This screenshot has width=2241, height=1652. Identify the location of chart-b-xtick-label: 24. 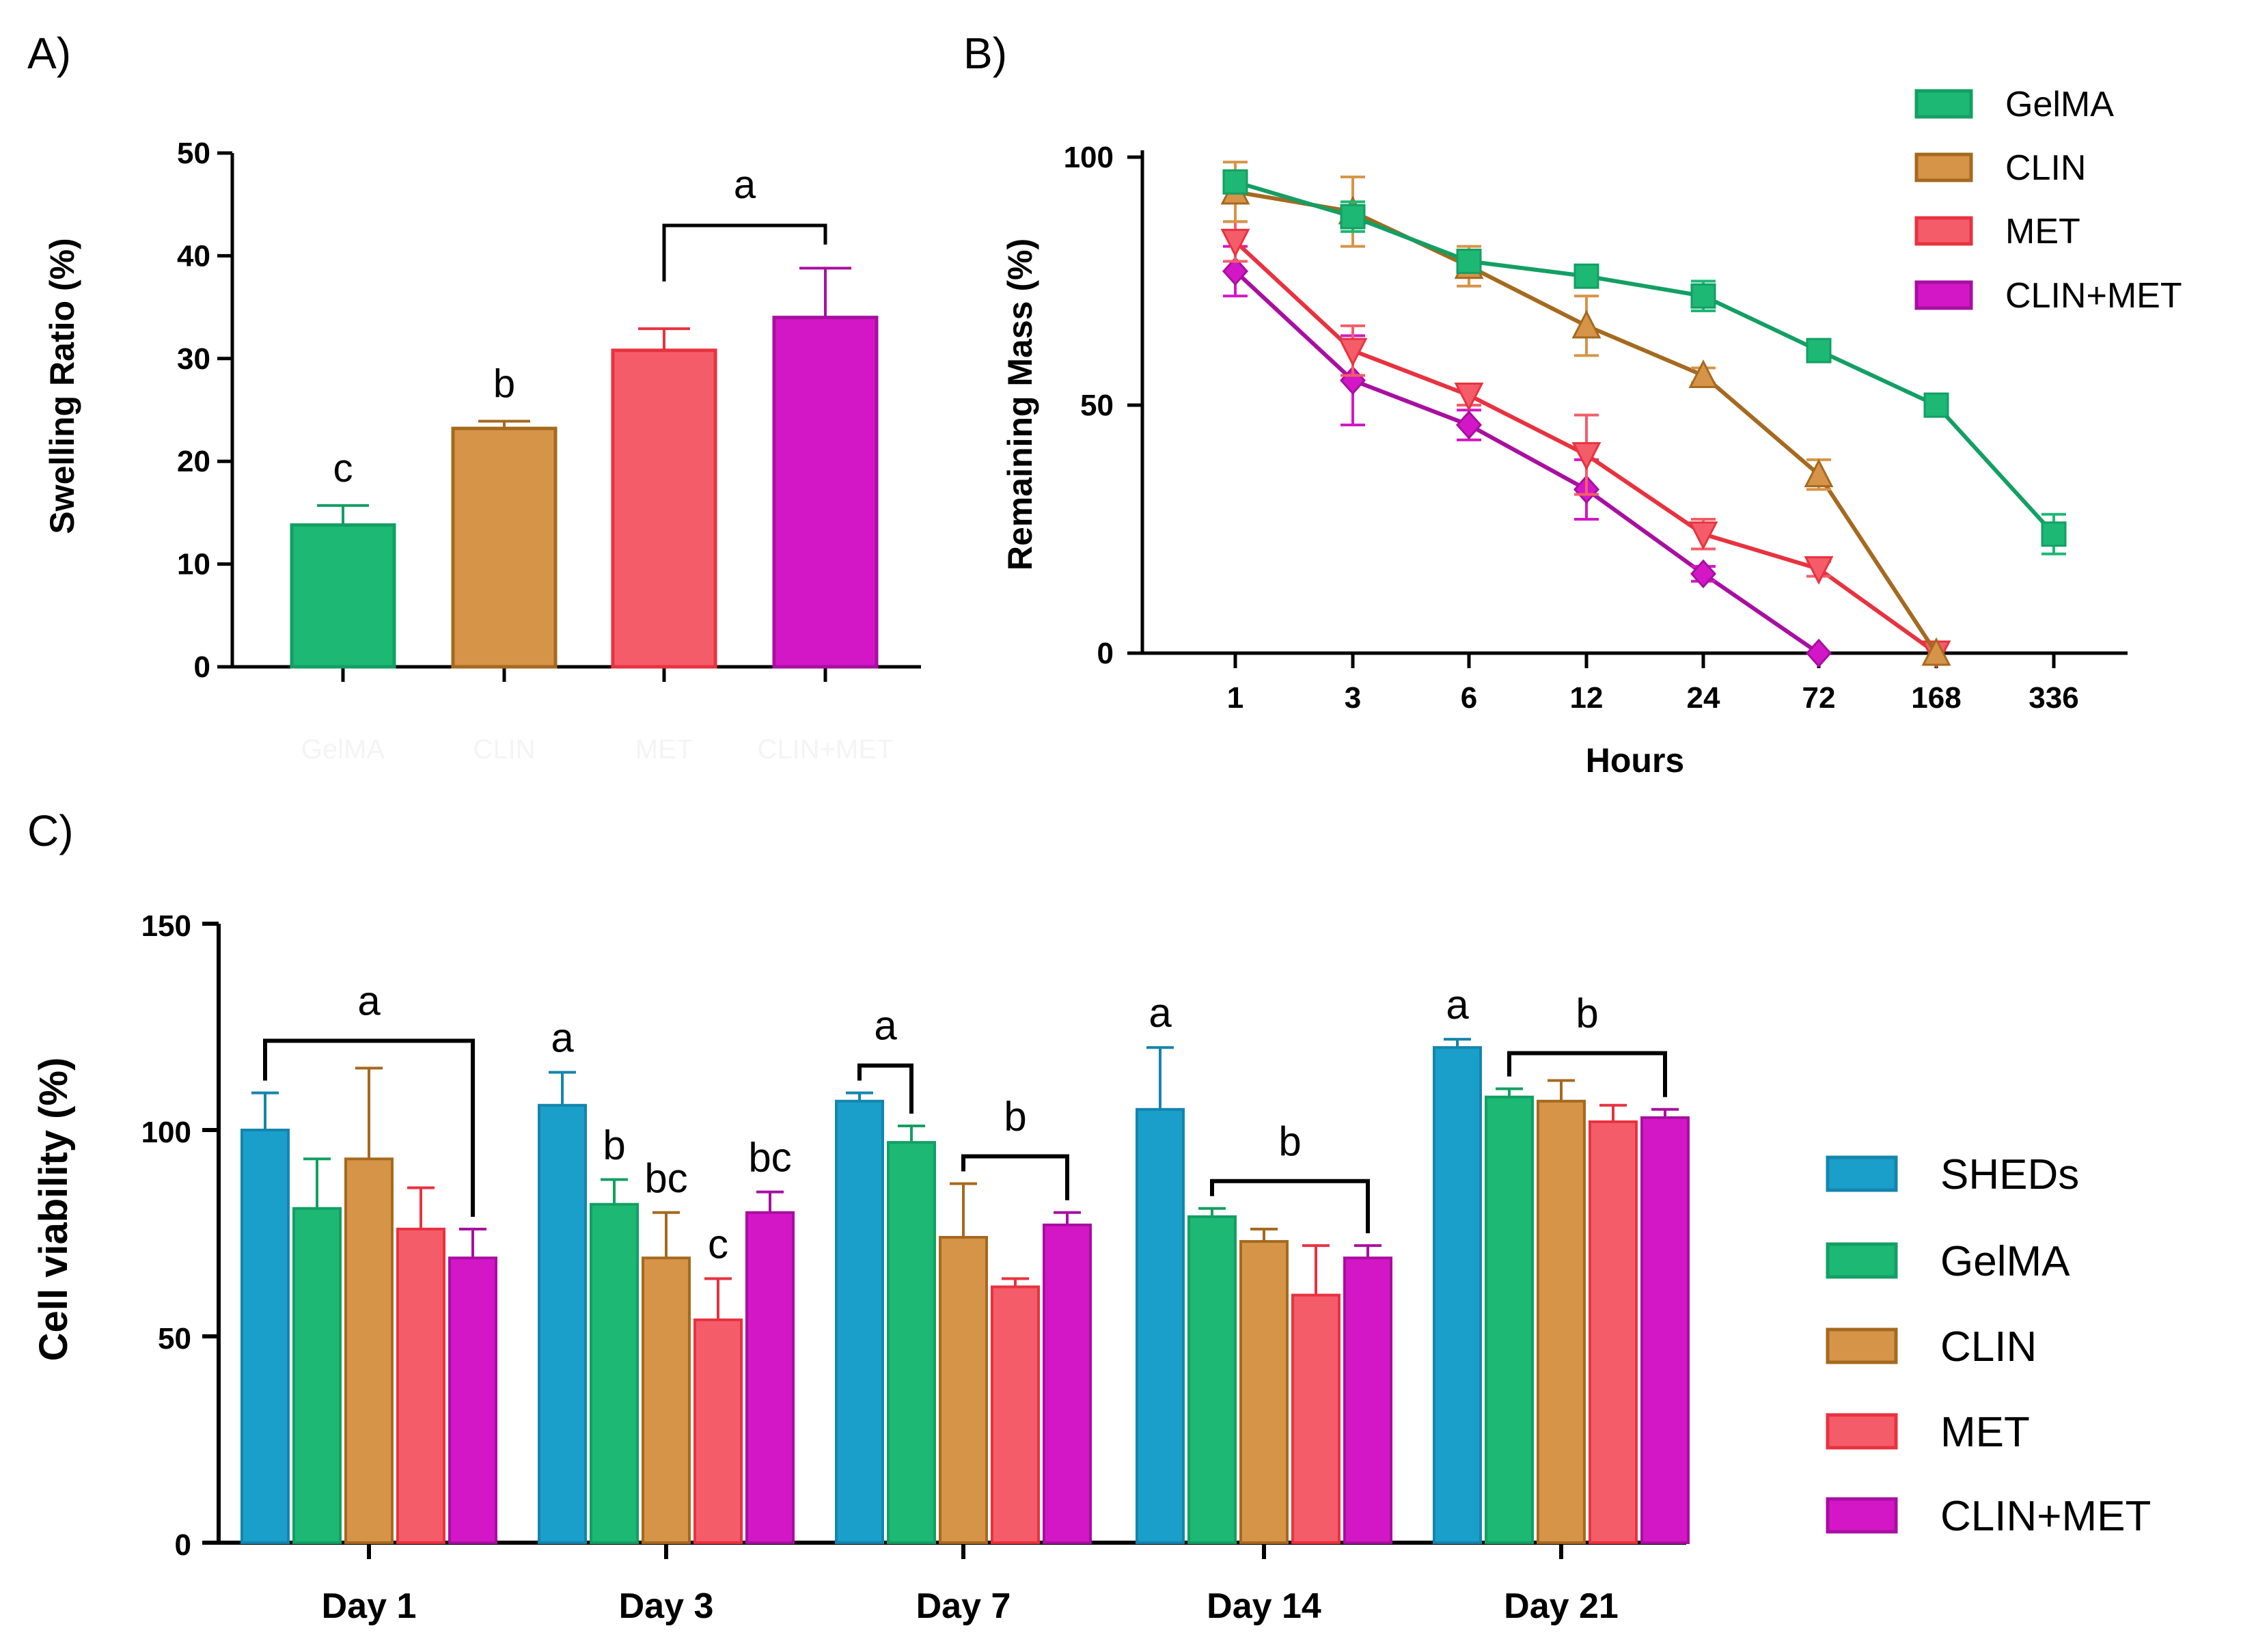
(1703, 698).